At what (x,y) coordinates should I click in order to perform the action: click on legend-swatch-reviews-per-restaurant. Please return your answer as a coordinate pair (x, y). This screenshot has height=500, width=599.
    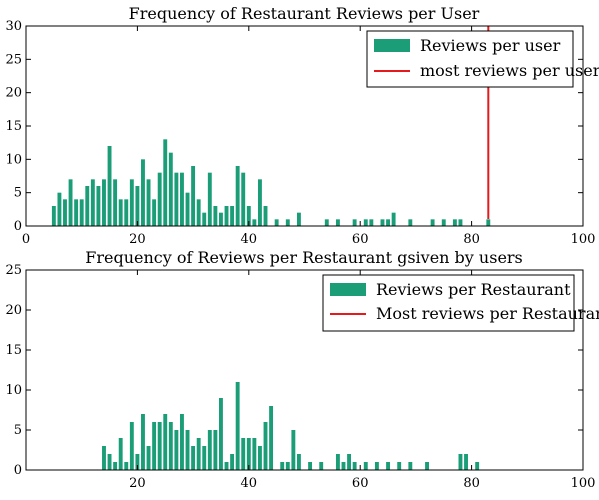
    Looking at the image, I should click on (348, 289).